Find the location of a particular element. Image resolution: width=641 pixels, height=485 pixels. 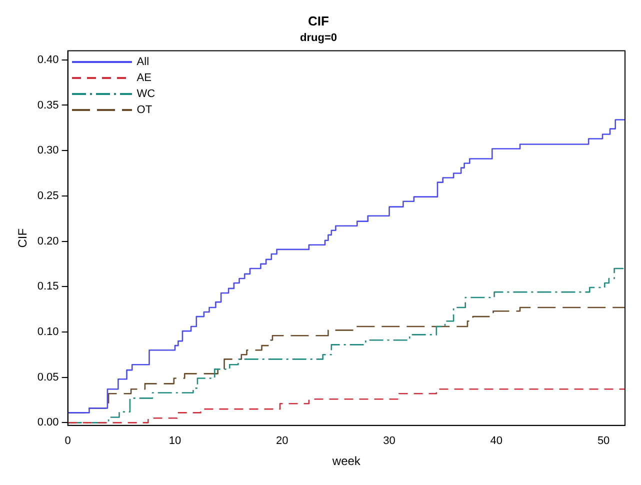

legend-label: OT is located at coordinates (144, 110).